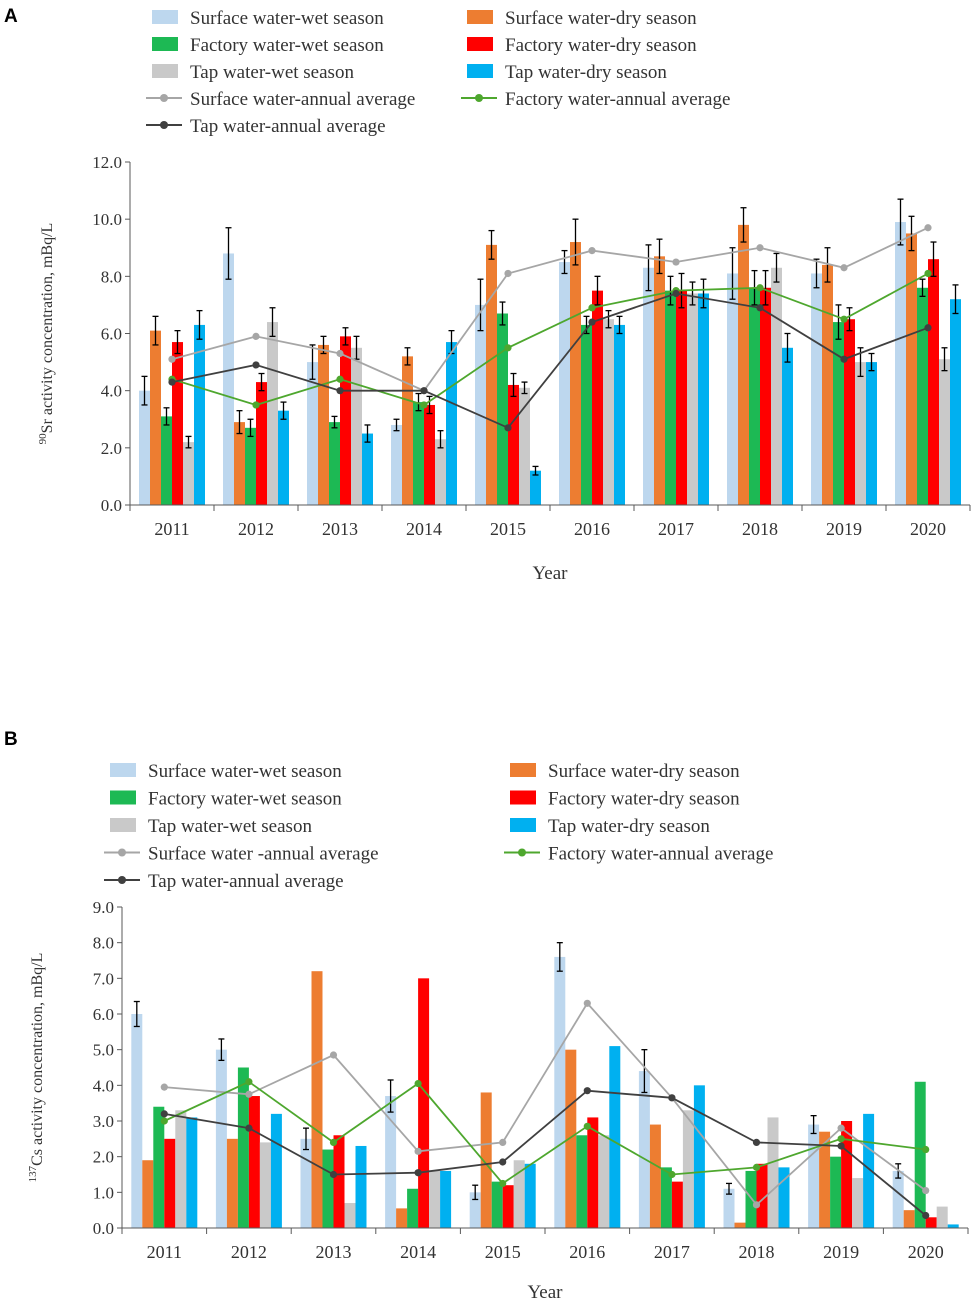 This screenshot has width=979, height=1303. What do you see at coordinates (33, 1173) in the screenshot?
I see `y-axis-title-superscript: 137` at bounding box center [33, 1173].